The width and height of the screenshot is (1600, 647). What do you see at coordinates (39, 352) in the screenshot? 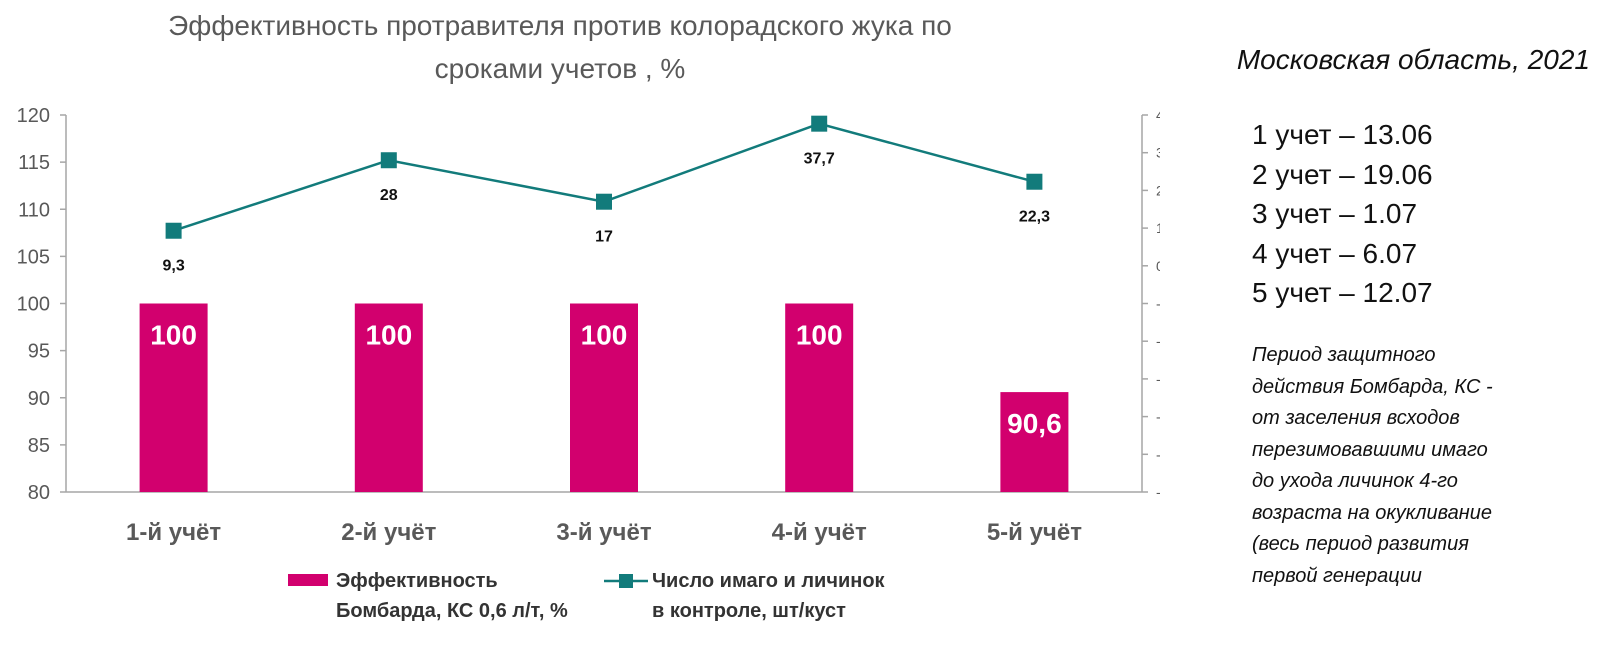
I see `left-tick-label: 95` at bounding box center [39, 352].